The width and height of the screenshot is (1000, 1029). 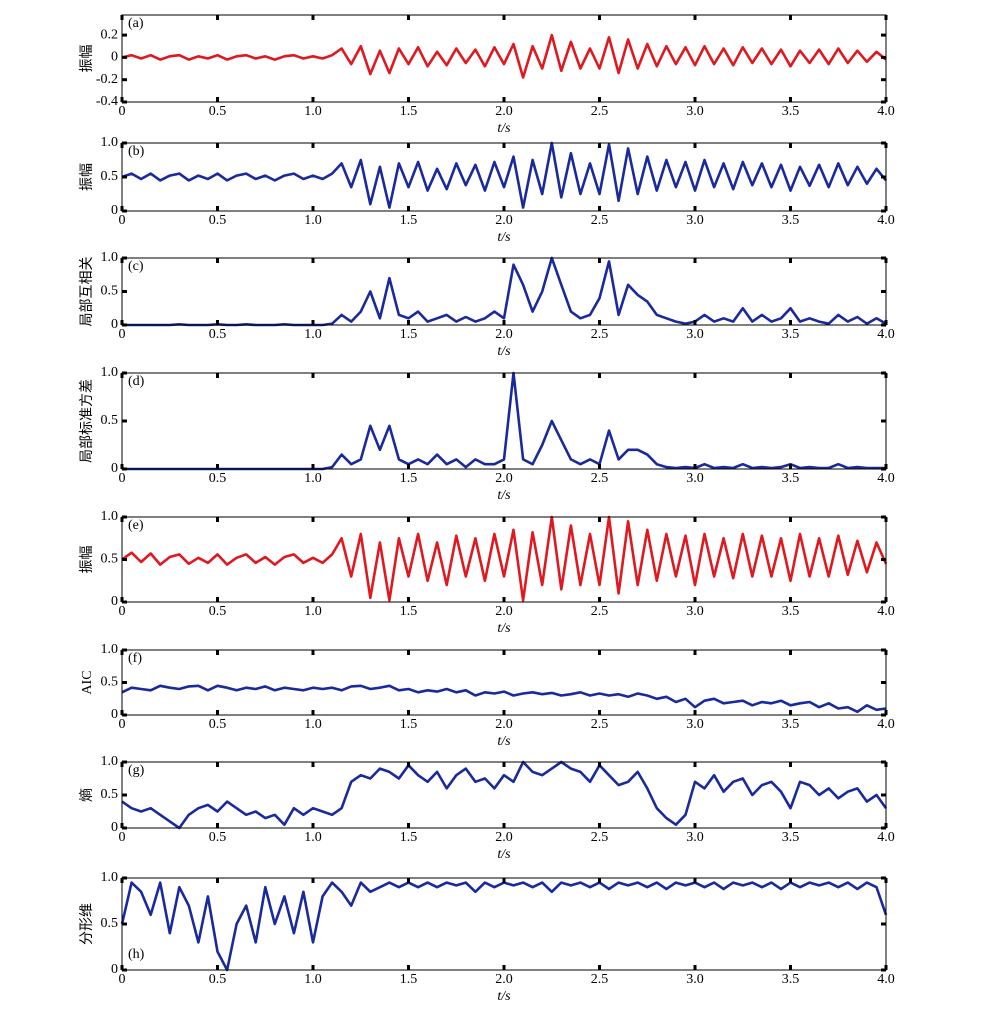 I want to click on y-axis-label: 分形维, so click(x=87, y=924).